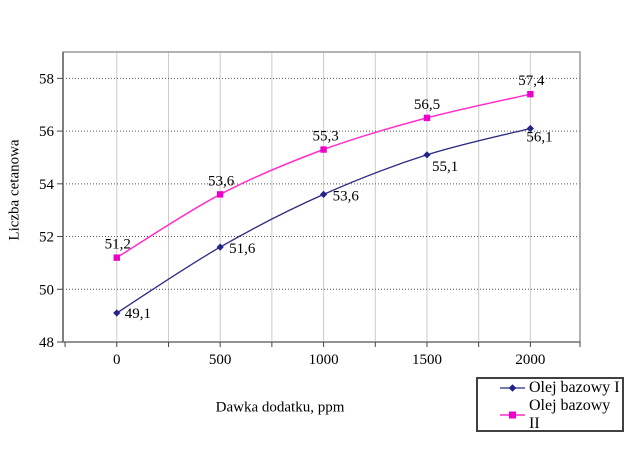 The height and width of the screenshot is (470, 630). Describe the element at coordinates (280, 407) in the screenshot. I see `x-axis-title: Dawka dodatku, ppm` at that location.